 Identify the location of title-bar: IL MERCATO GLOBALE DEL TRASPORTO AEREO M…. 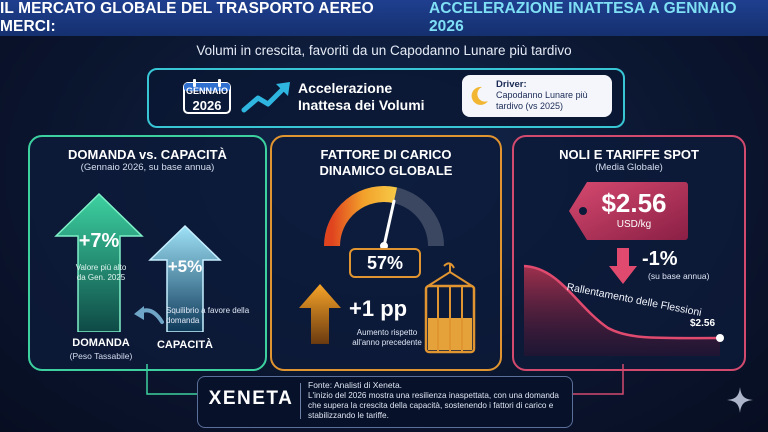
(384, 18).